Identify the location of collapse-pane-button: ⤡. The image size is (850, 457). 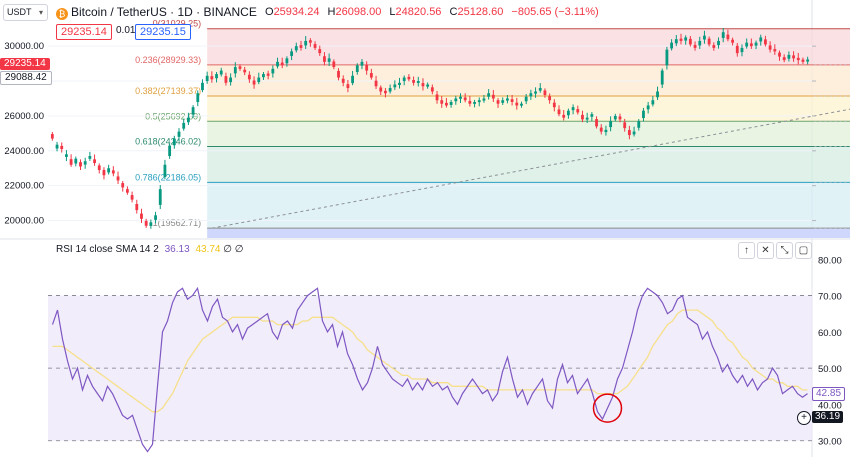
(784, 250).